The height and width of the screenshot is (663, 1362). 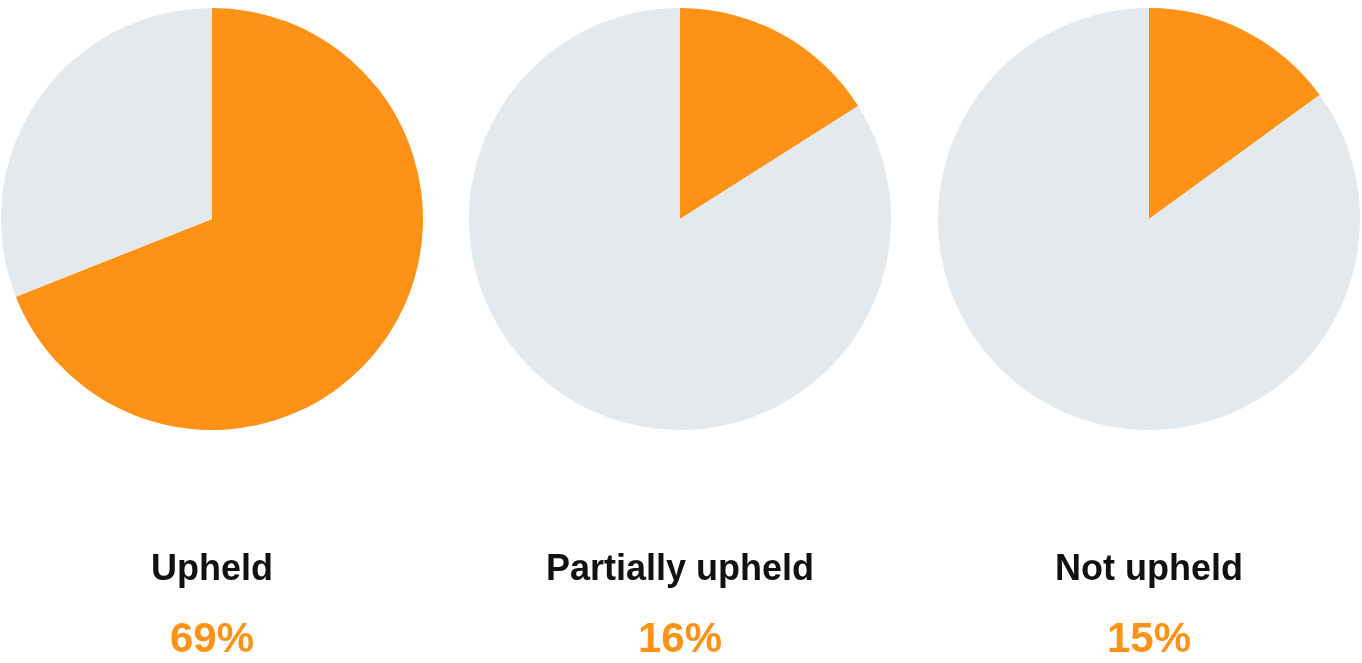 What do you see at coordinates (212, 567) in the screenshot?
I see `text: Upheld` at bounding box center [212, 567].